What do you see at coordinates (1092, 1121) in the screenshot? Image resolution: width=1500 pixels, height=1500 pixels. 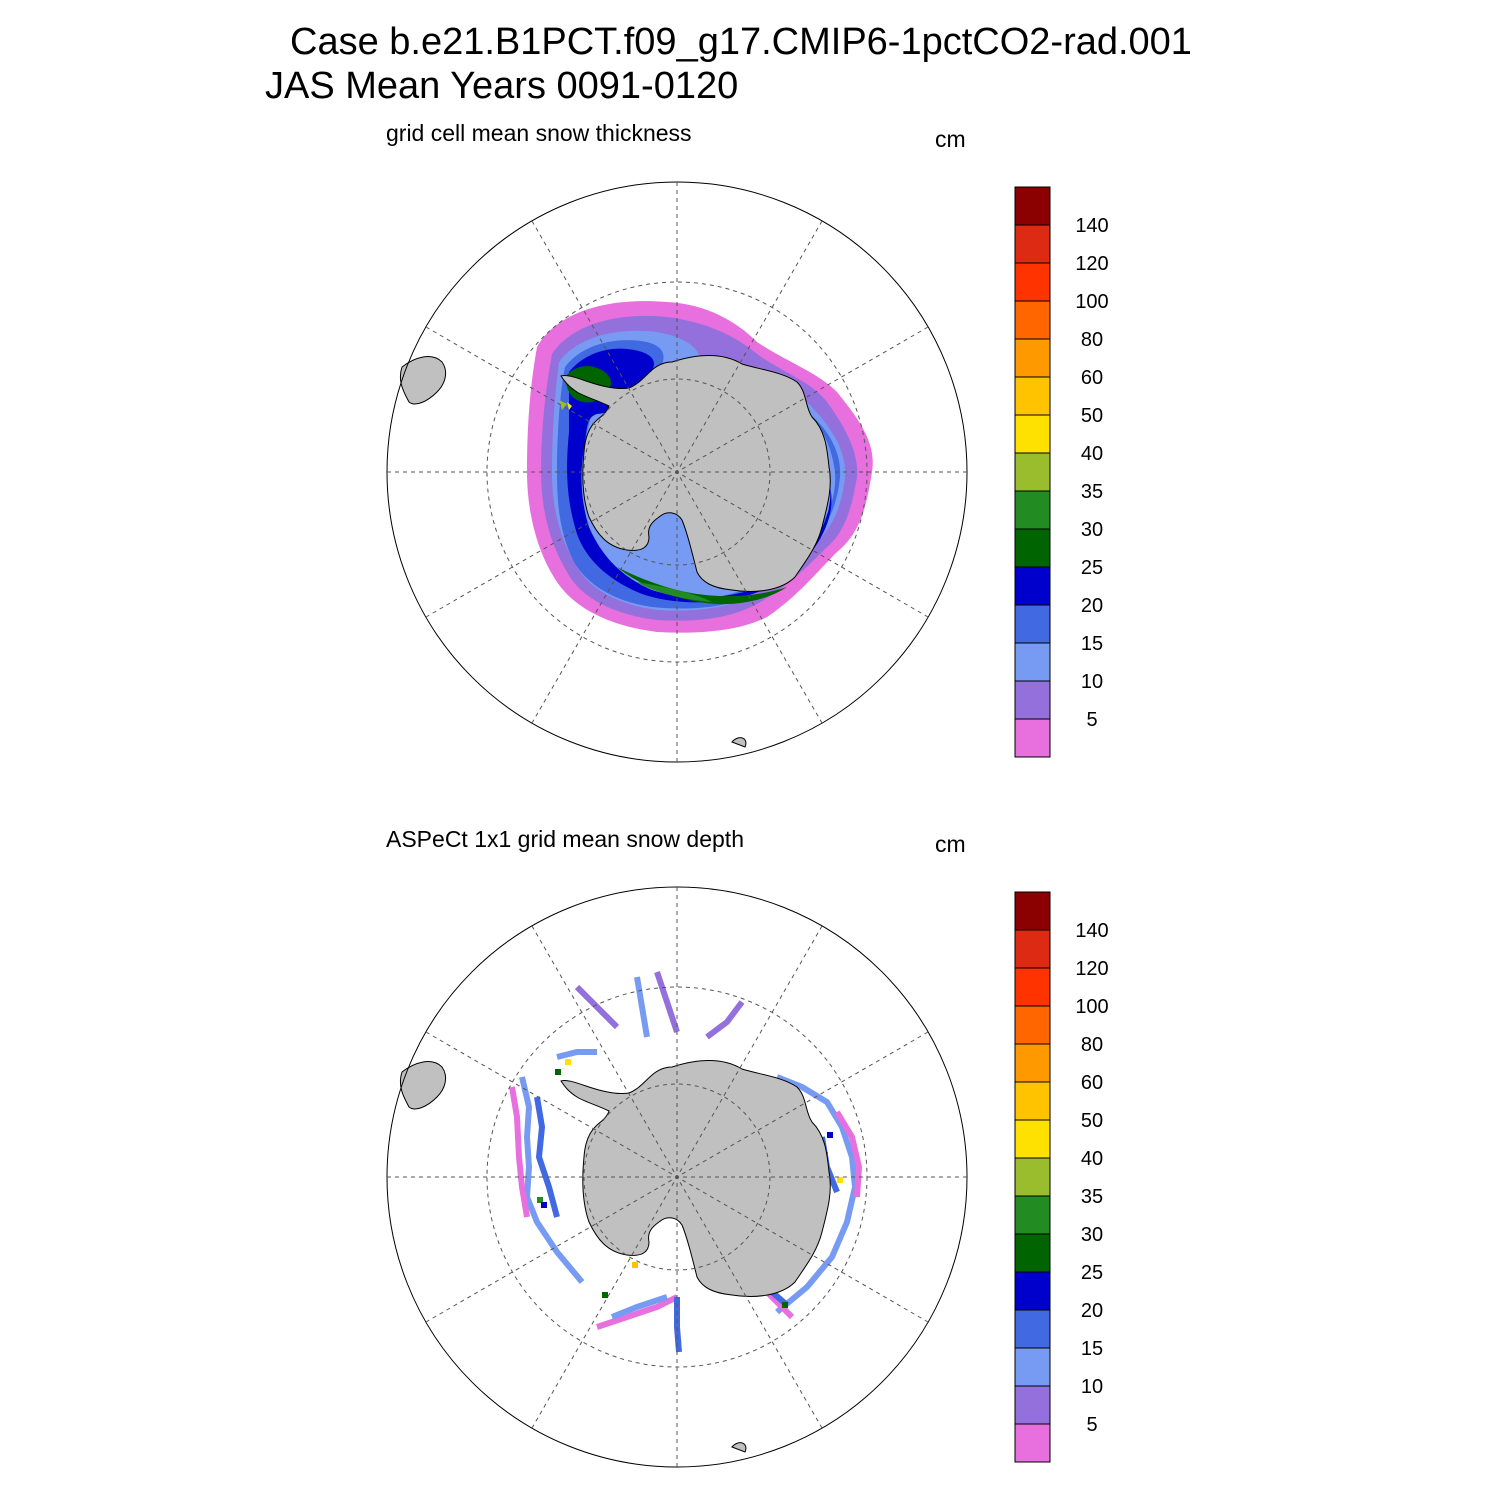 I see `panel2-colorbar-label: 50` at bounding box center [1092, 1121].